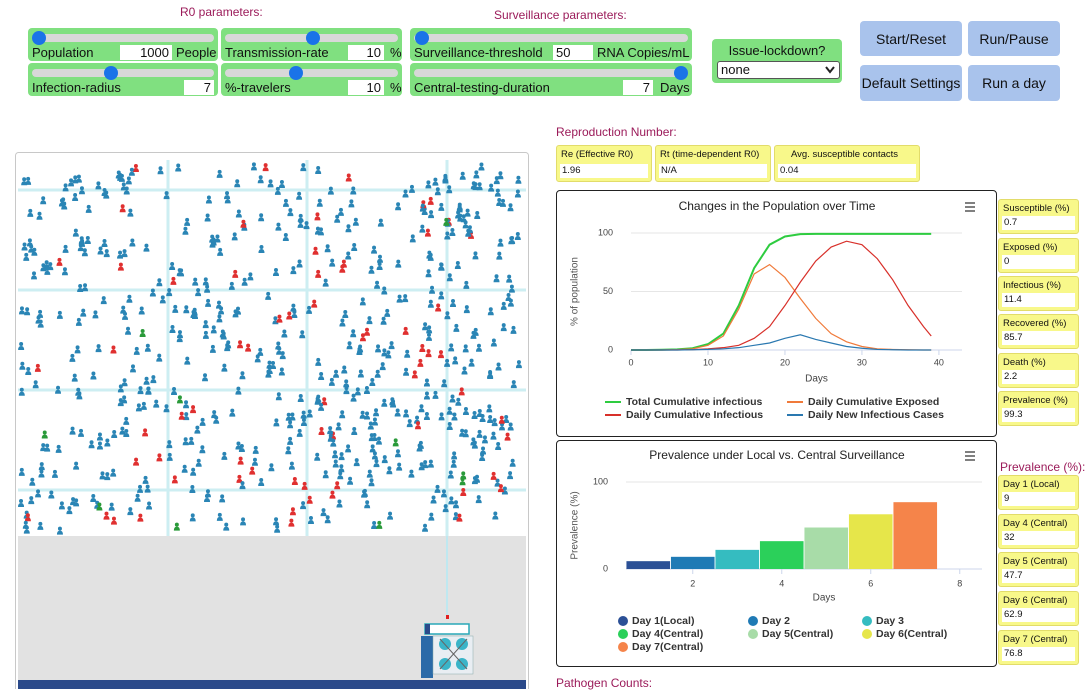  Describe the element at coordinates (667, 634) in the screenshot. I see `legend-label: Day 4(Central)` at that location.